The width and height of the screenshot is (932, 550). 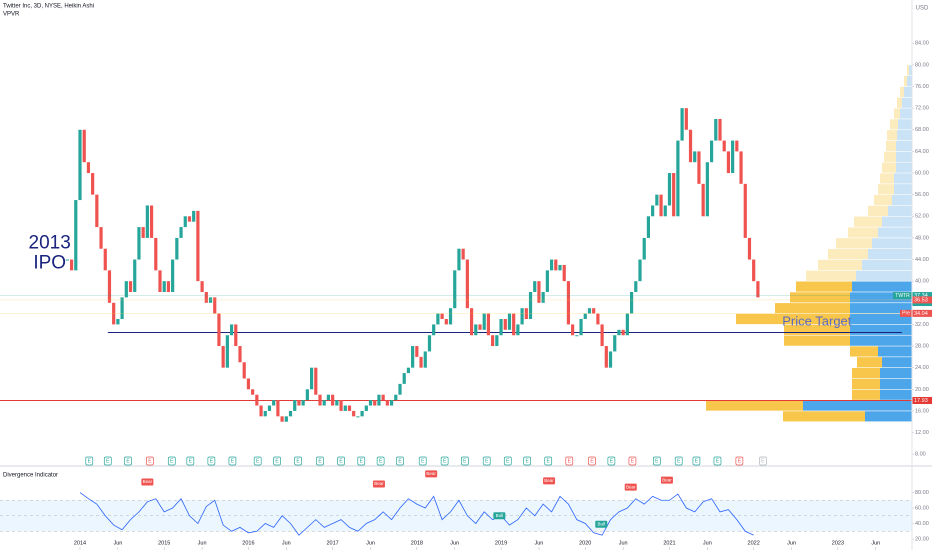 What do you see at coordinates (922, 217) in the screenshot?
I see `y-tick-label: 52.00` at bounding box center [922, 217].